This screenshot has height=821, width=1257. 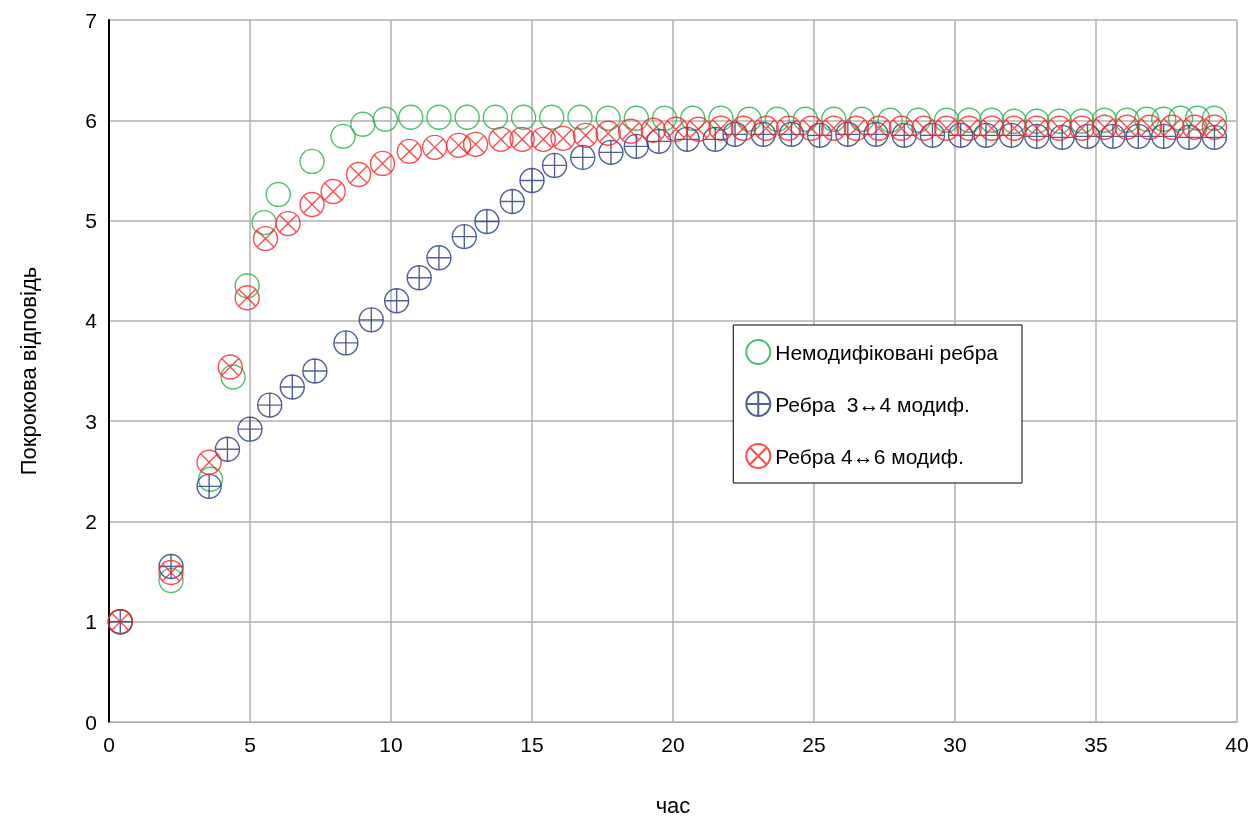 I want to click on legend-label: Немодифіковані ребра, so click(x=887, y=352).